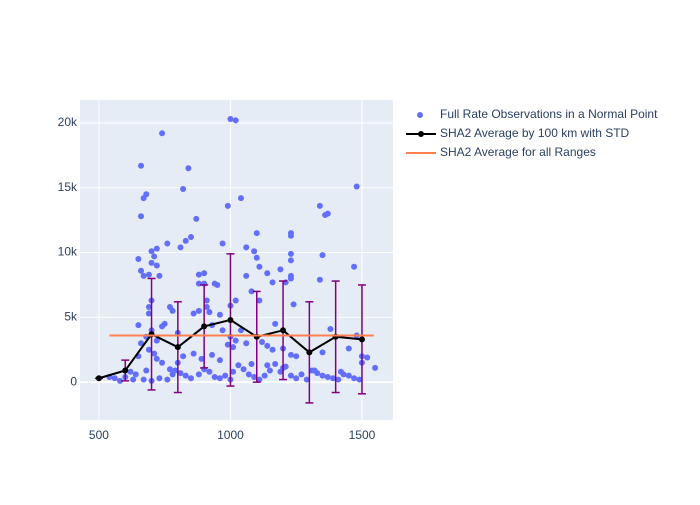  What do you see at coordinates (71, 317) in the screenshot?
I see `y-tick-label: 5k` at bounding box center [71, 317].